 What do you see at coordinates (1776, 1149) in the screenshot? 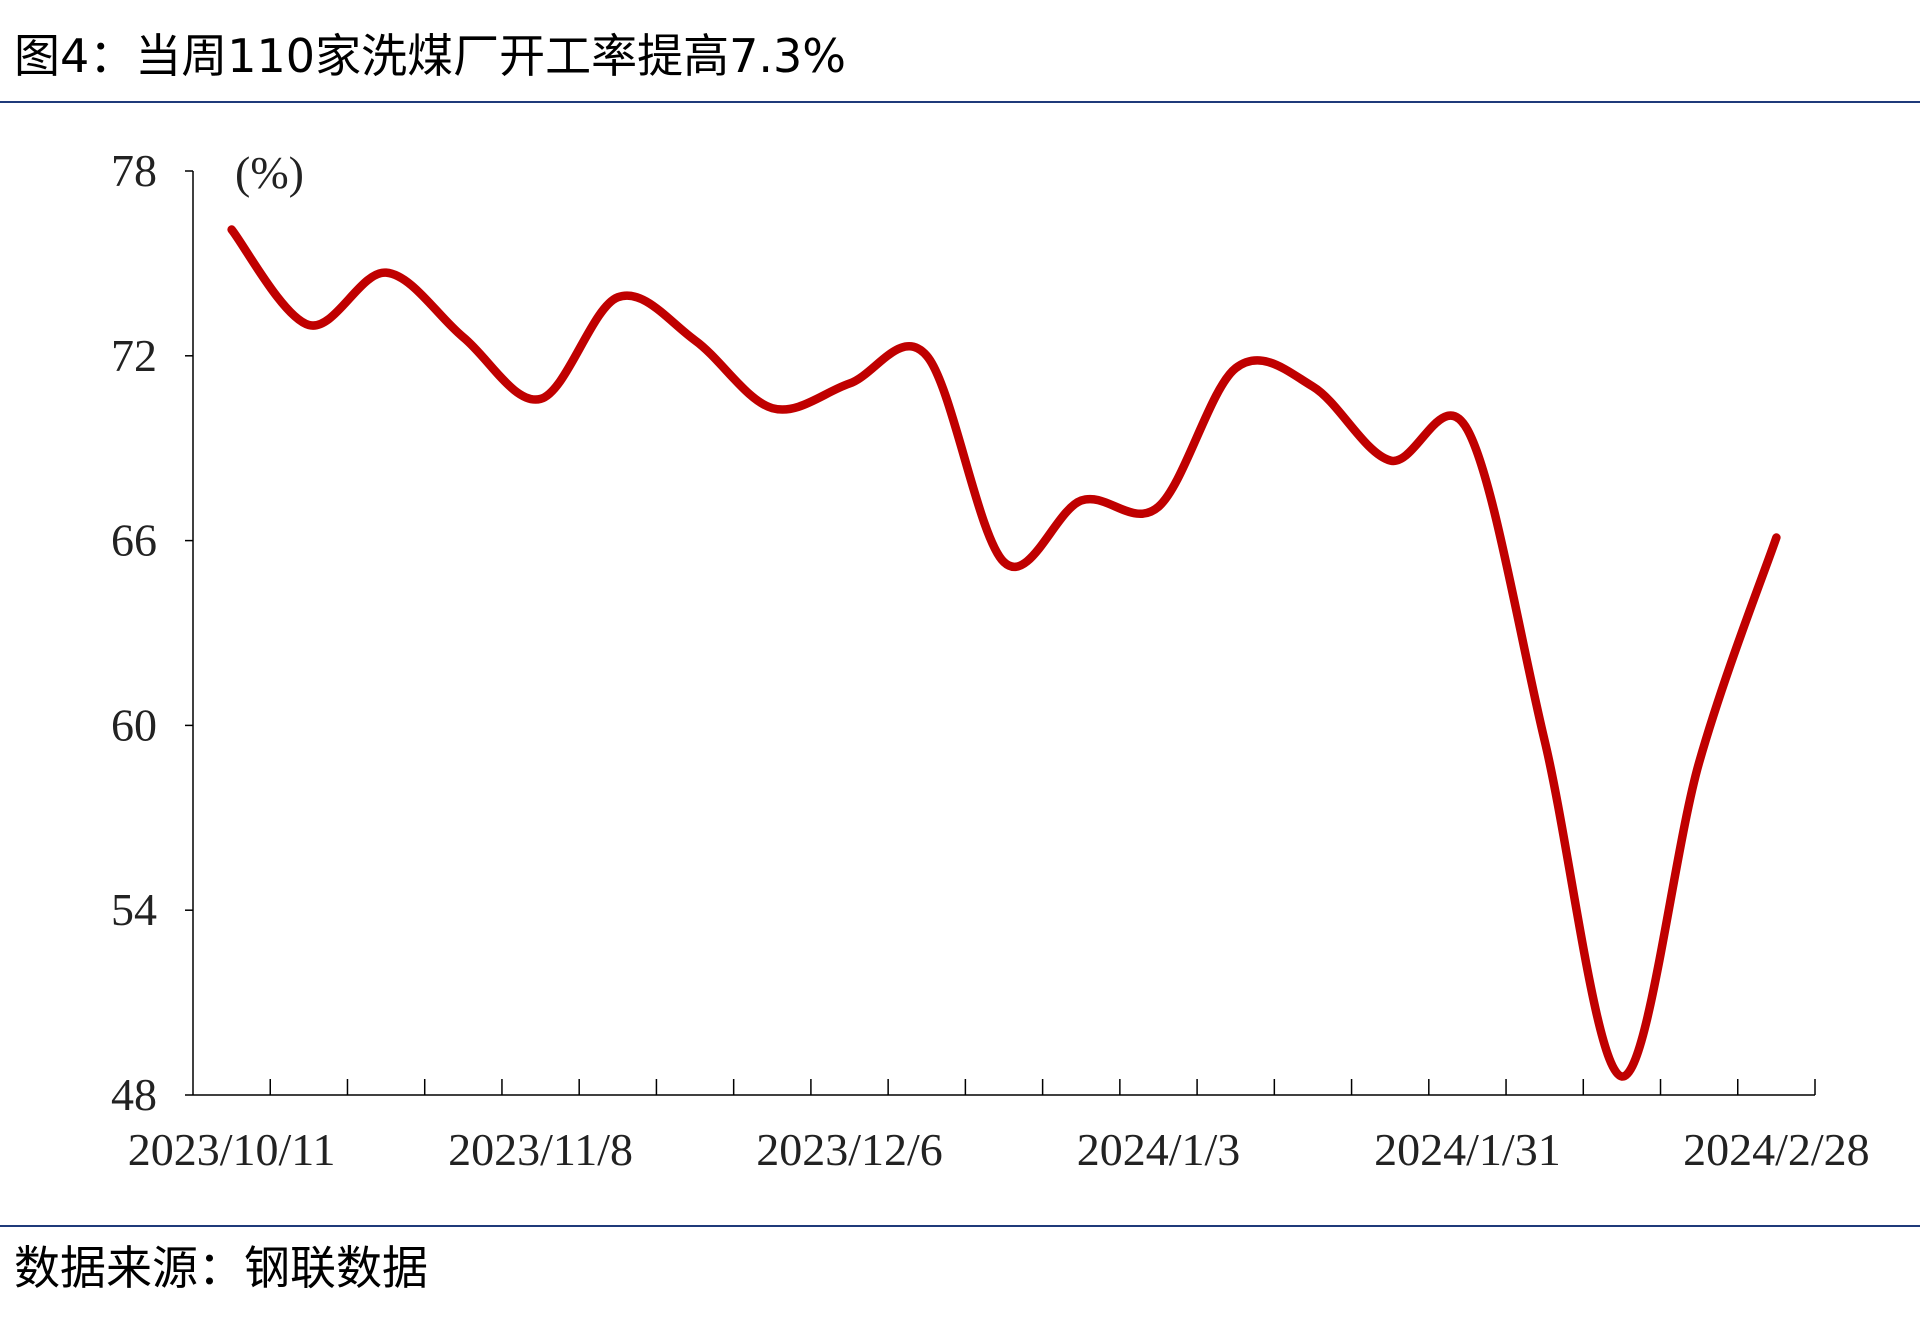
I see `x-tick-label: 2024/2/28` at bounding box center [1776, 1149].